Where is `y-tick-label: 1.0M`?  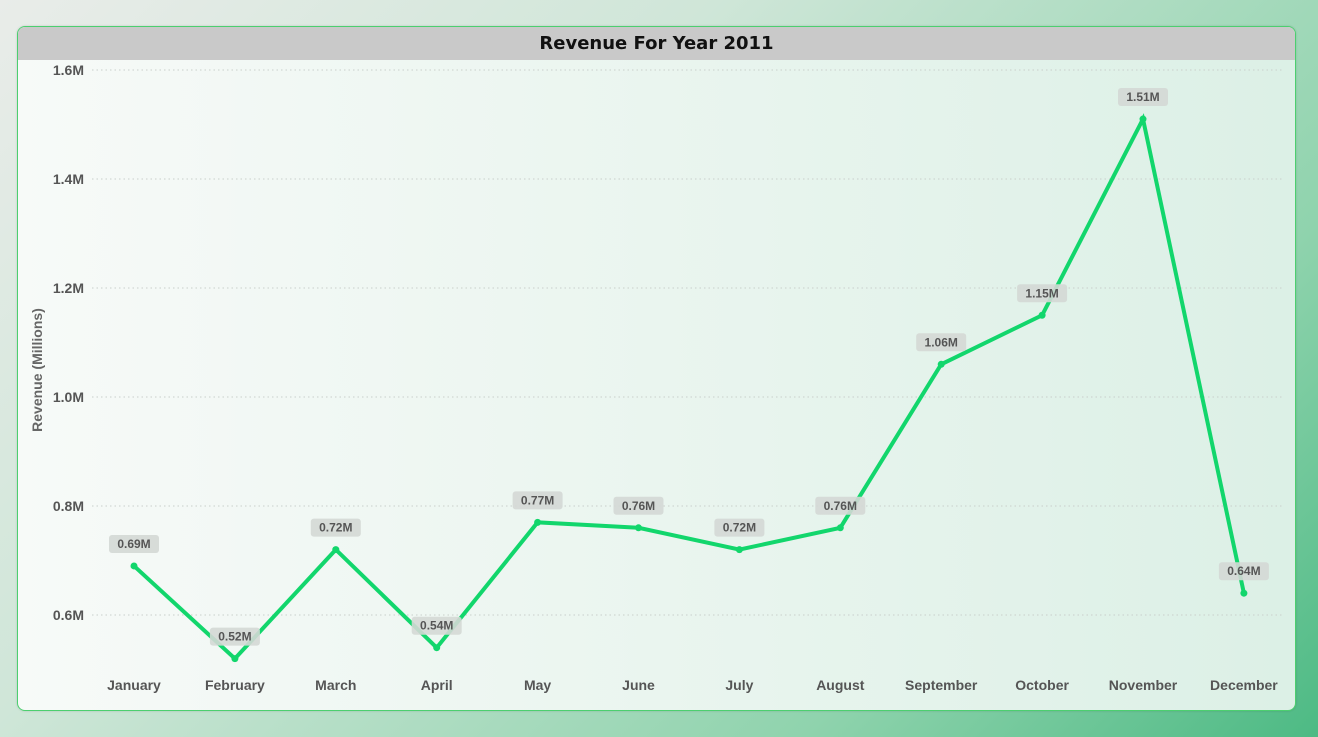 y-tick-label: 1.0M is located at coordinates (68, 397).